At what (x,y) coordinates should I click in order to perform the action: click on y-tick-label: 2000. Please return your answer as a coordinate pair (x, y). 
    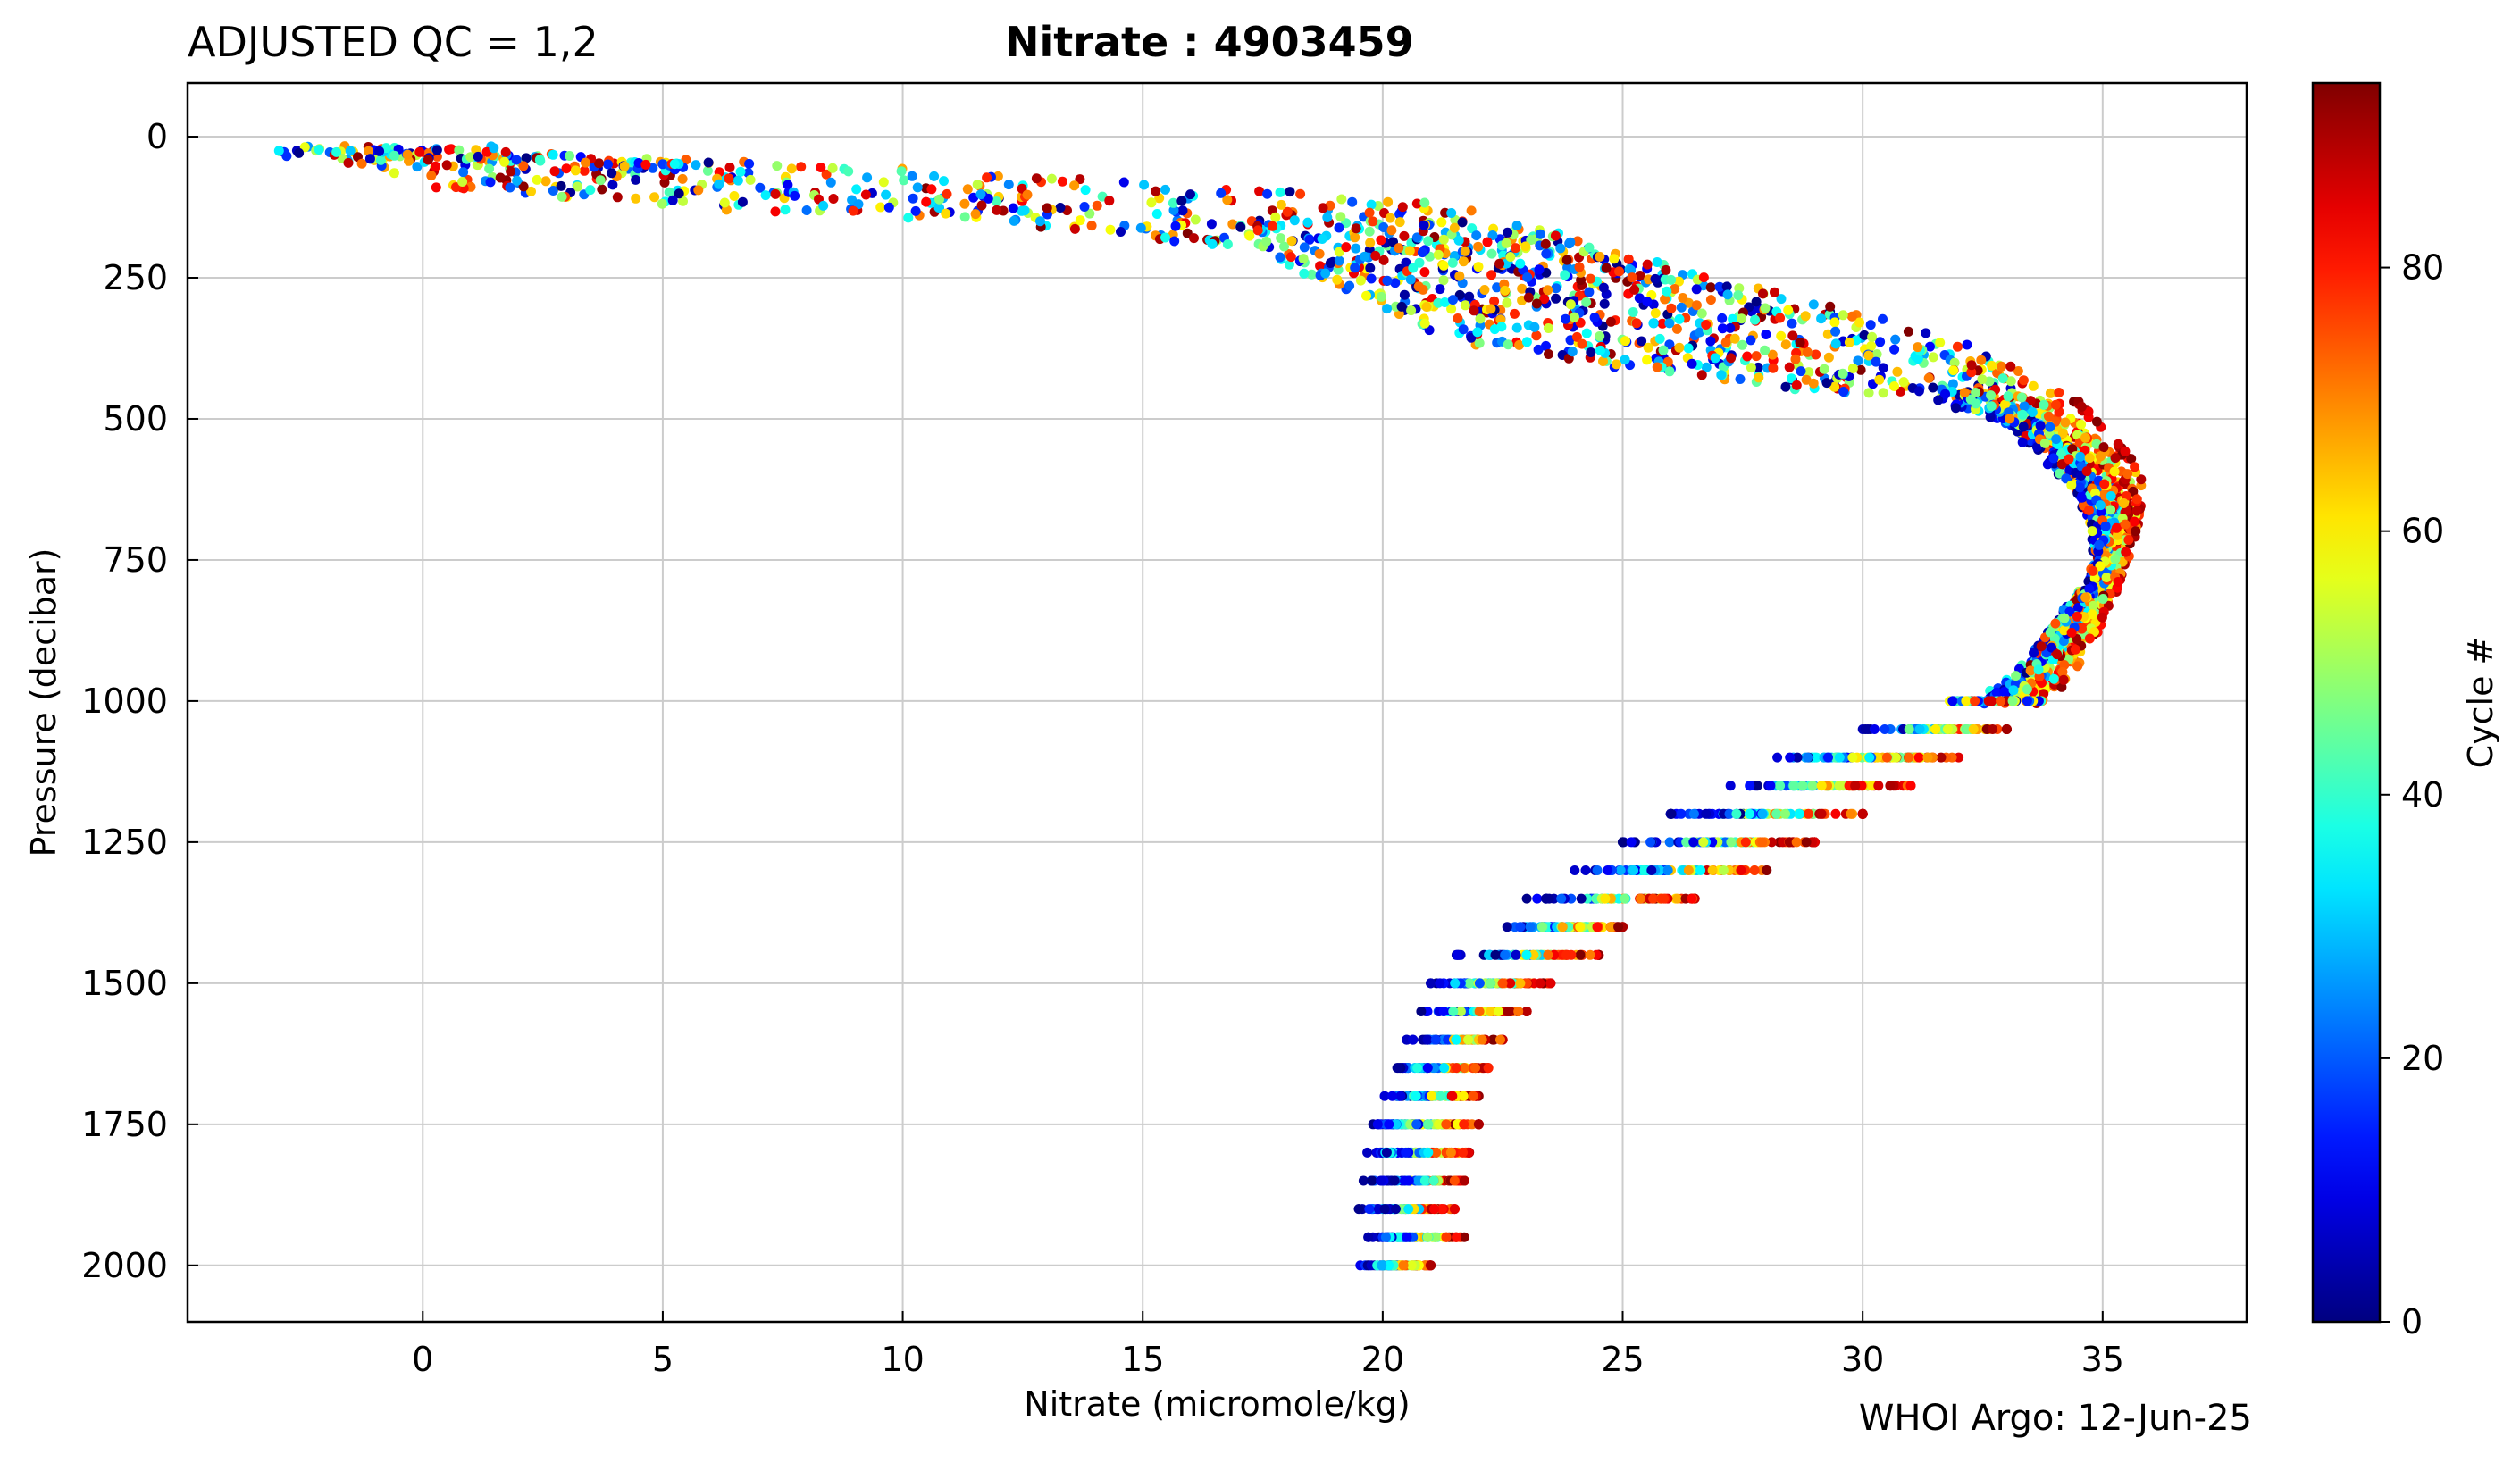
    Looking at the image, I should click on (124, 1265).